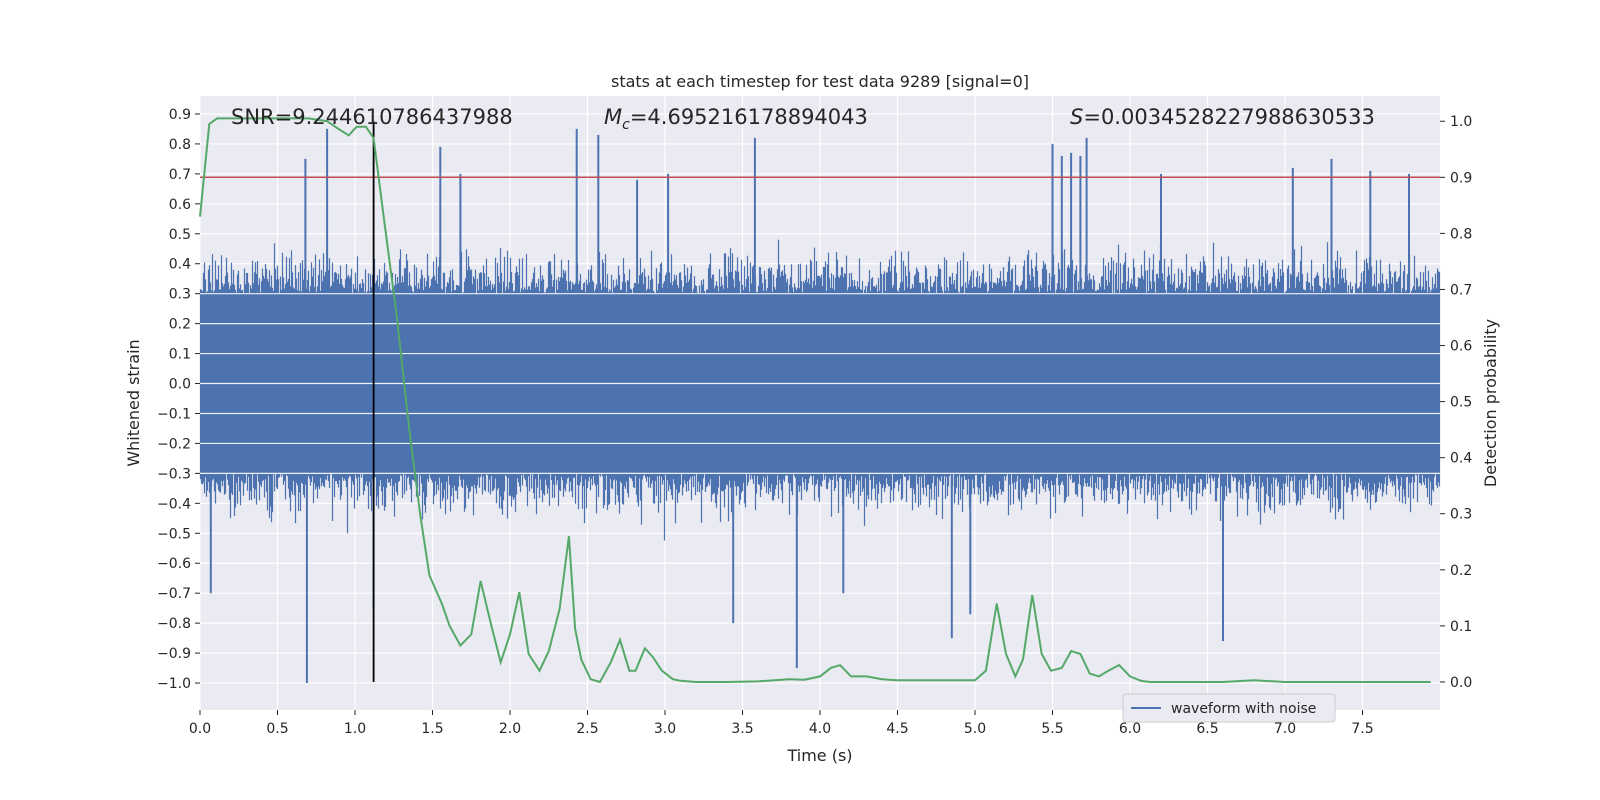 Image resolution: width=1600 pixels, height=800 pixels. What do you see at coordinates (1461, 571) in the screenshot?
I see `y-right-tick-label: 0.2` at bounding box center [1461, 571].